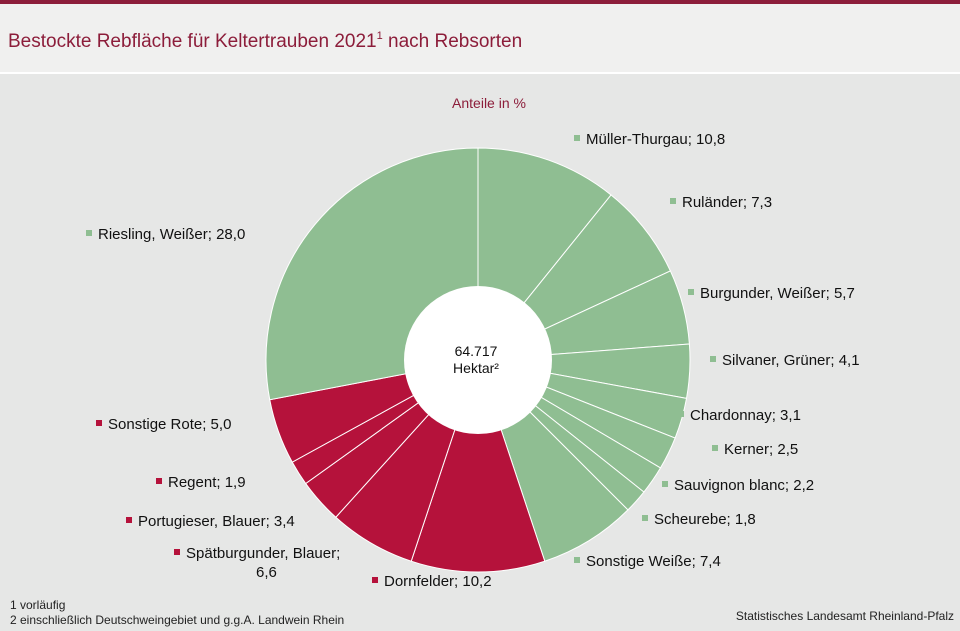 The image size is (960, 631). I want to click on slice-label-text: Scheurebe; 1,8, so click(705, 519).